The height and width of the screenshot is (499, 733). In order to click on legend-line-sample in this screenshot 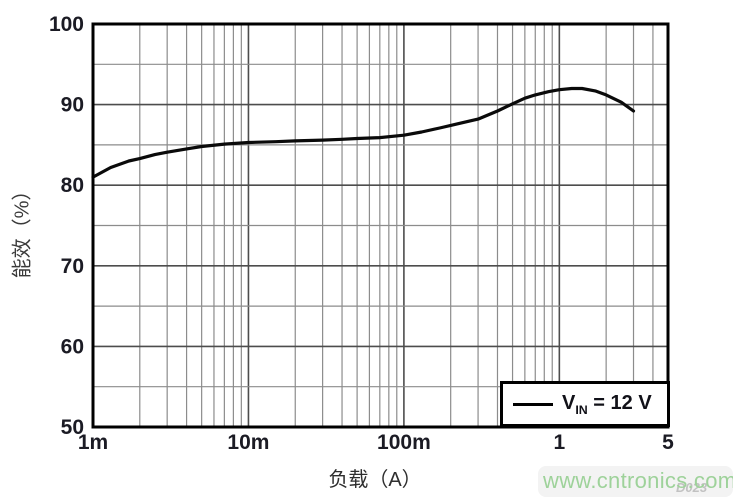, I will do `click(533, 404)`.